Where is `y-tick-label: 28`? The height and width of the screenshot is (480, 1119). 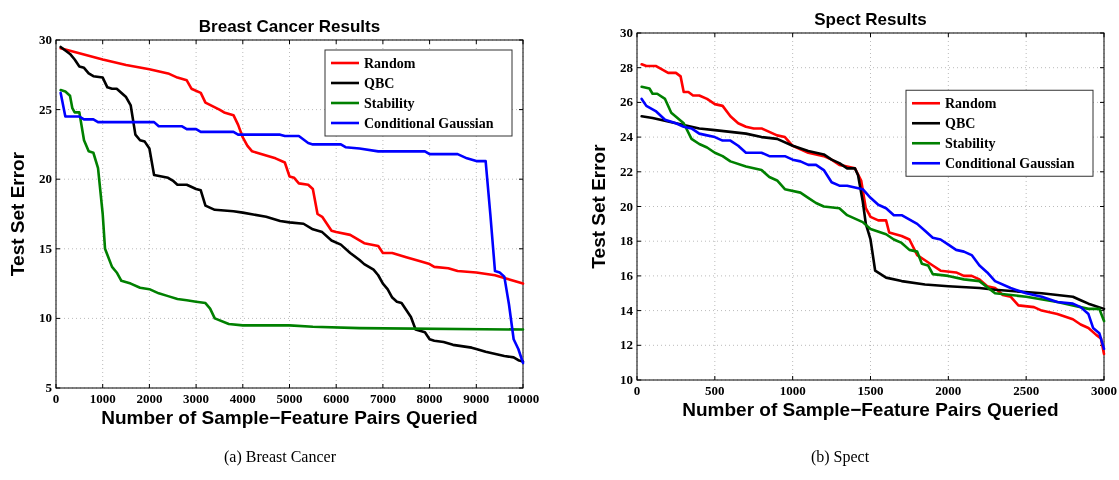
y-tick-label: 28 is located at coordinates (627, 67).